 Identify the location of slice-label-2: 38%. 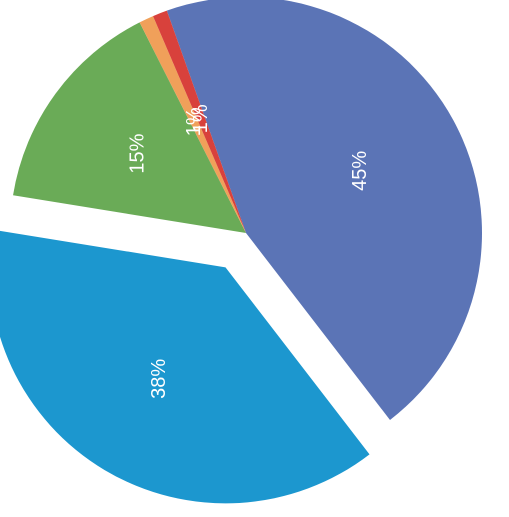
(159, 379).